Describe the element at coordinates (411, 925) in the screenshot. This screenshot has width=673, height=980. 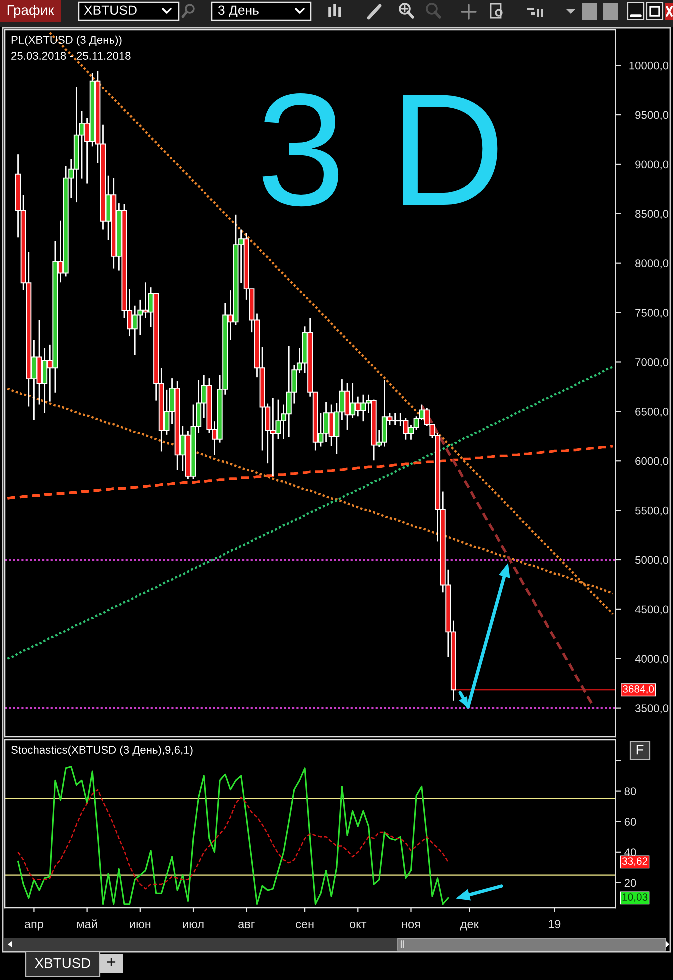
I see `x-tick-label: ноя` at that location.